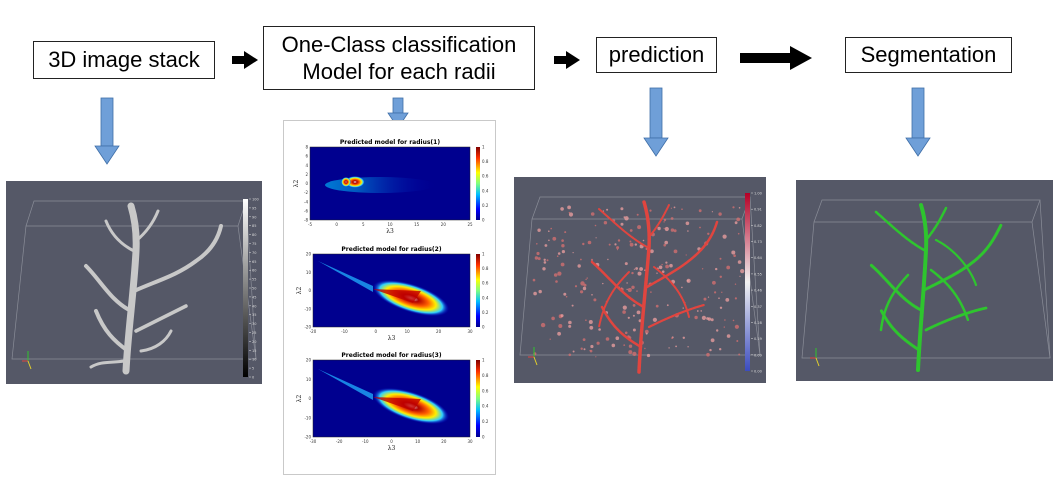 This screenshot has height=488, width=1056. What do you see at coordinates (107, 131) in the screenshot?
I see `blue-arrow-1-icon` at bounding box center [107, 131].